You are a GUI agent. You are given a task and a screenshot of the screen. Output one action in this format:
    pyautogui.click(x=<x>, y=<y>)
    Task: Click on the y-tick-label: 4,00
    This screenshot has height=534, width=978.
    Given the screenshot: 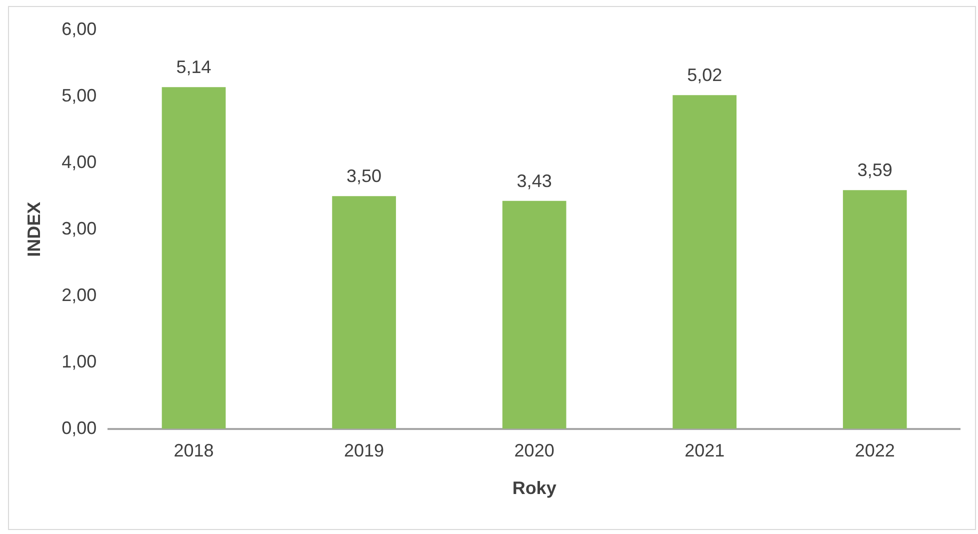 What is the action you would take?
    pyautogui.click(x=79, y=162)
    